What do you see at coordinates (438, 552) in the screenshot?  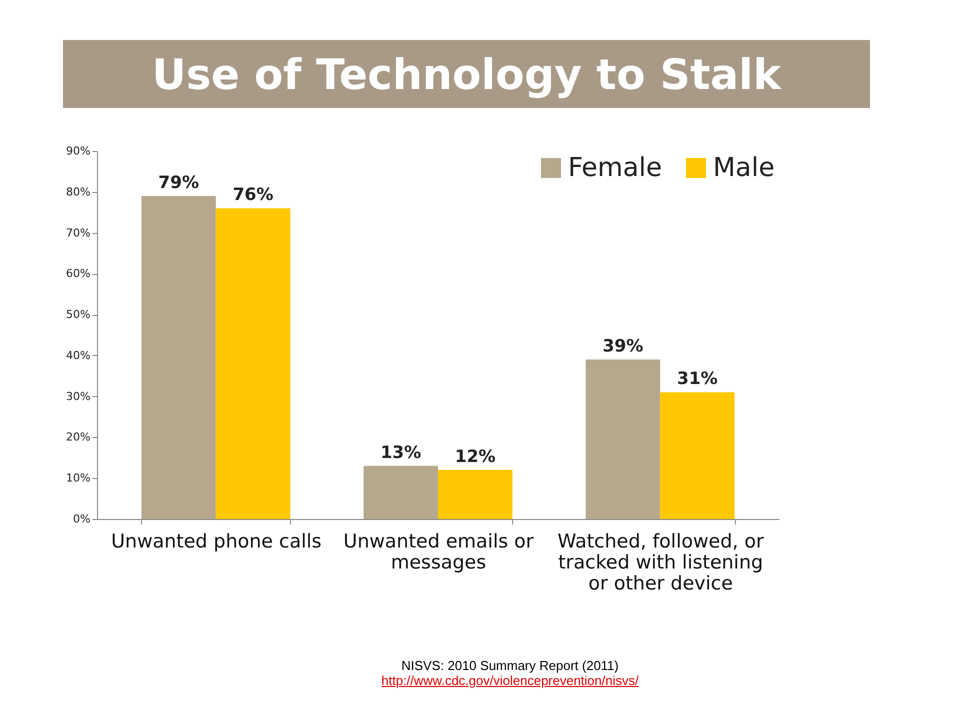 I see `x-tick-label: Unwanted emails or messages` at bounding box center [438, 552].